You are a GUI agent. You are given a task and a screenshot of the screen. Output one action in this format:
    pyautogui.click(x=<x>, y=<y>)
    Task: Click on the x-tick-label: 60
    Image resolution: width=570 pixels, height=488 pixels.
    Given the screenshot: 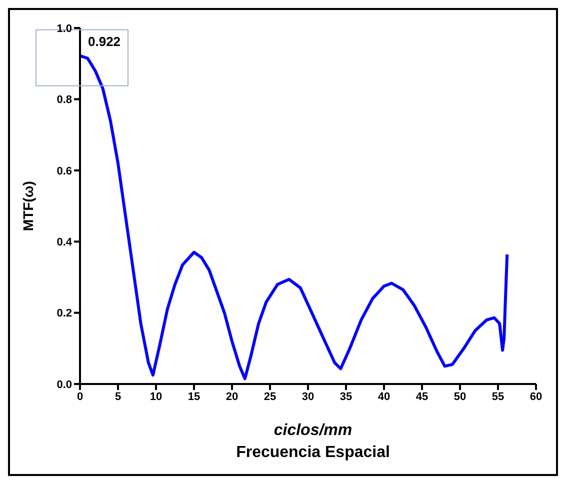 What is the action you would take?
    pyautogui.click(x=536, y=396)
    